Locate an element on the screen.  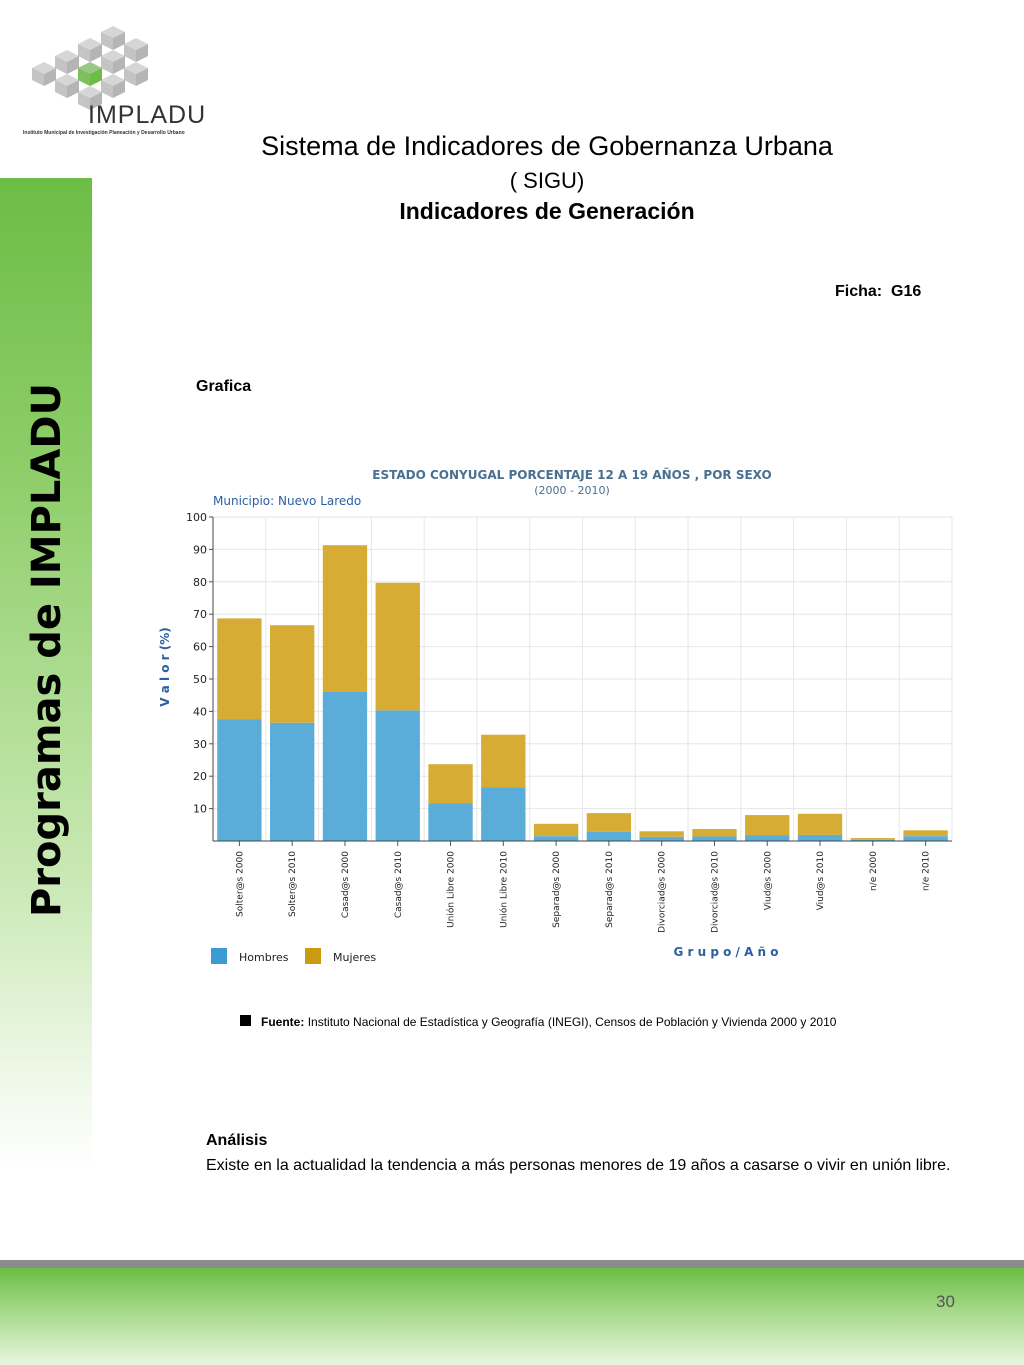
legend-label: Hombres is located at coordinates (264, 957).